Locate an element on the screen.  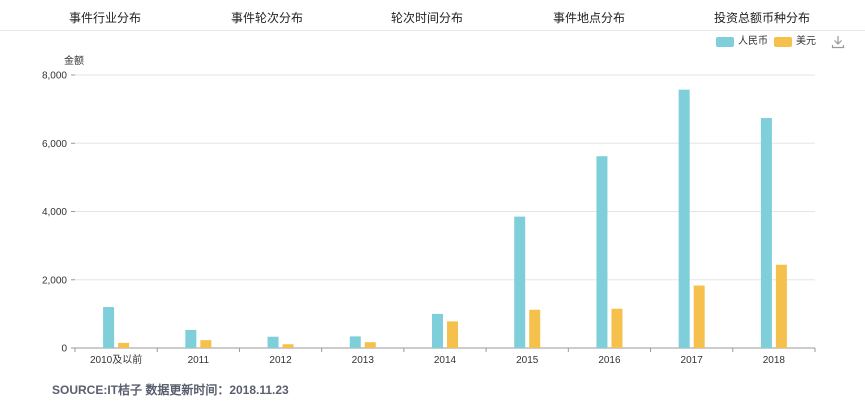
y-tick-label: 8,000 is located at coordinates (54, 76).